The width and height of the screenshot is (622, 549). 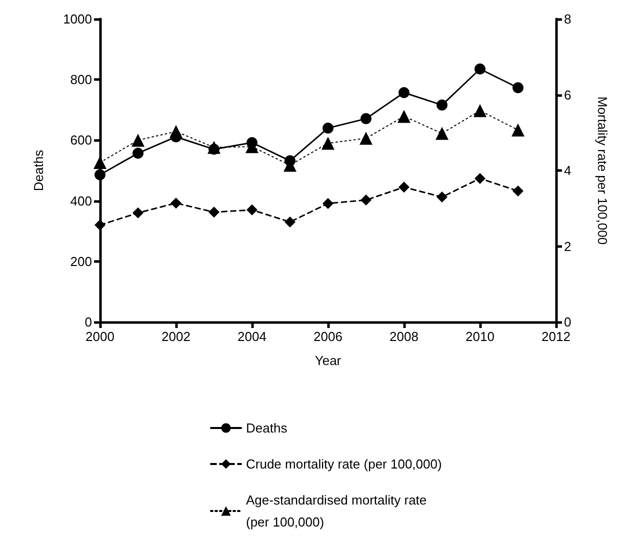 What do you see at coordinates (38, 170) in the screenshot?
I see `y-axis-title: Deaths` at bounding box center [38, 170].